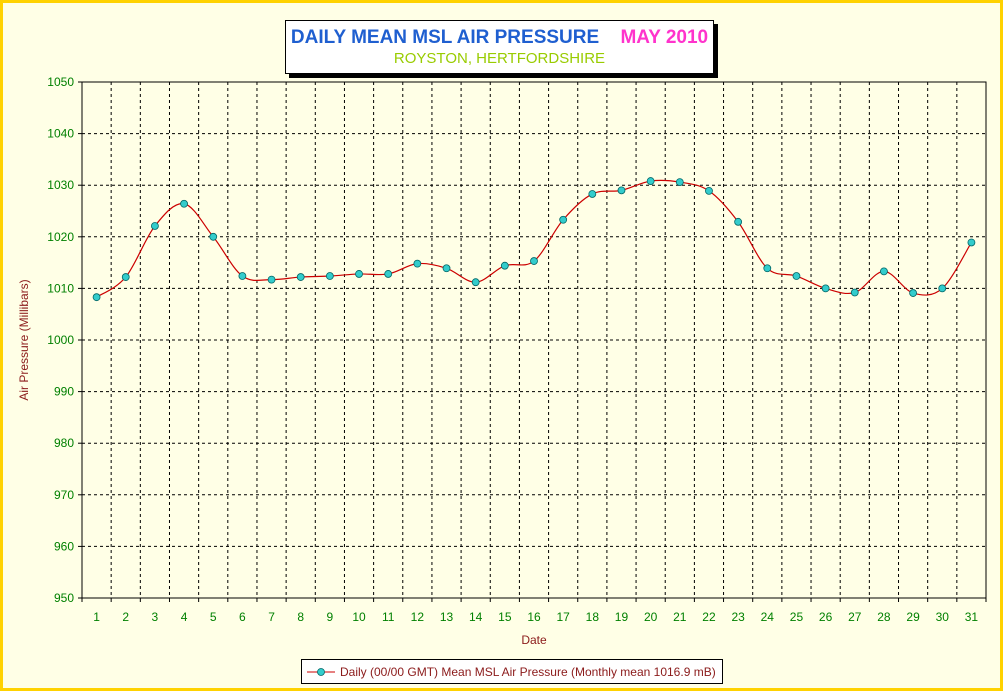  I want to click on x-tick-label: 22, so click(709, 617).